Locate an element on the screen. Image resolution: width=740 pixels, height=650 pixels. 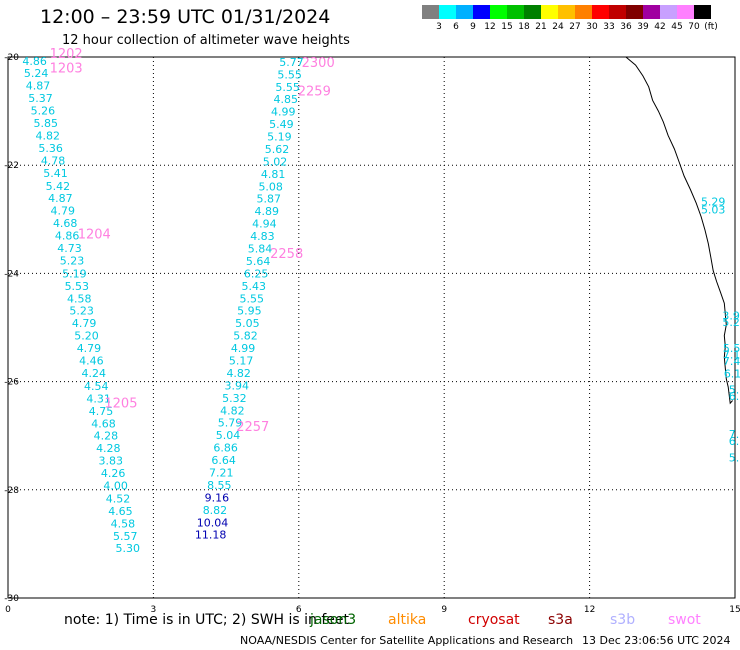
legend-item-cryosat: cryosat is located at coordinates (494, 620).